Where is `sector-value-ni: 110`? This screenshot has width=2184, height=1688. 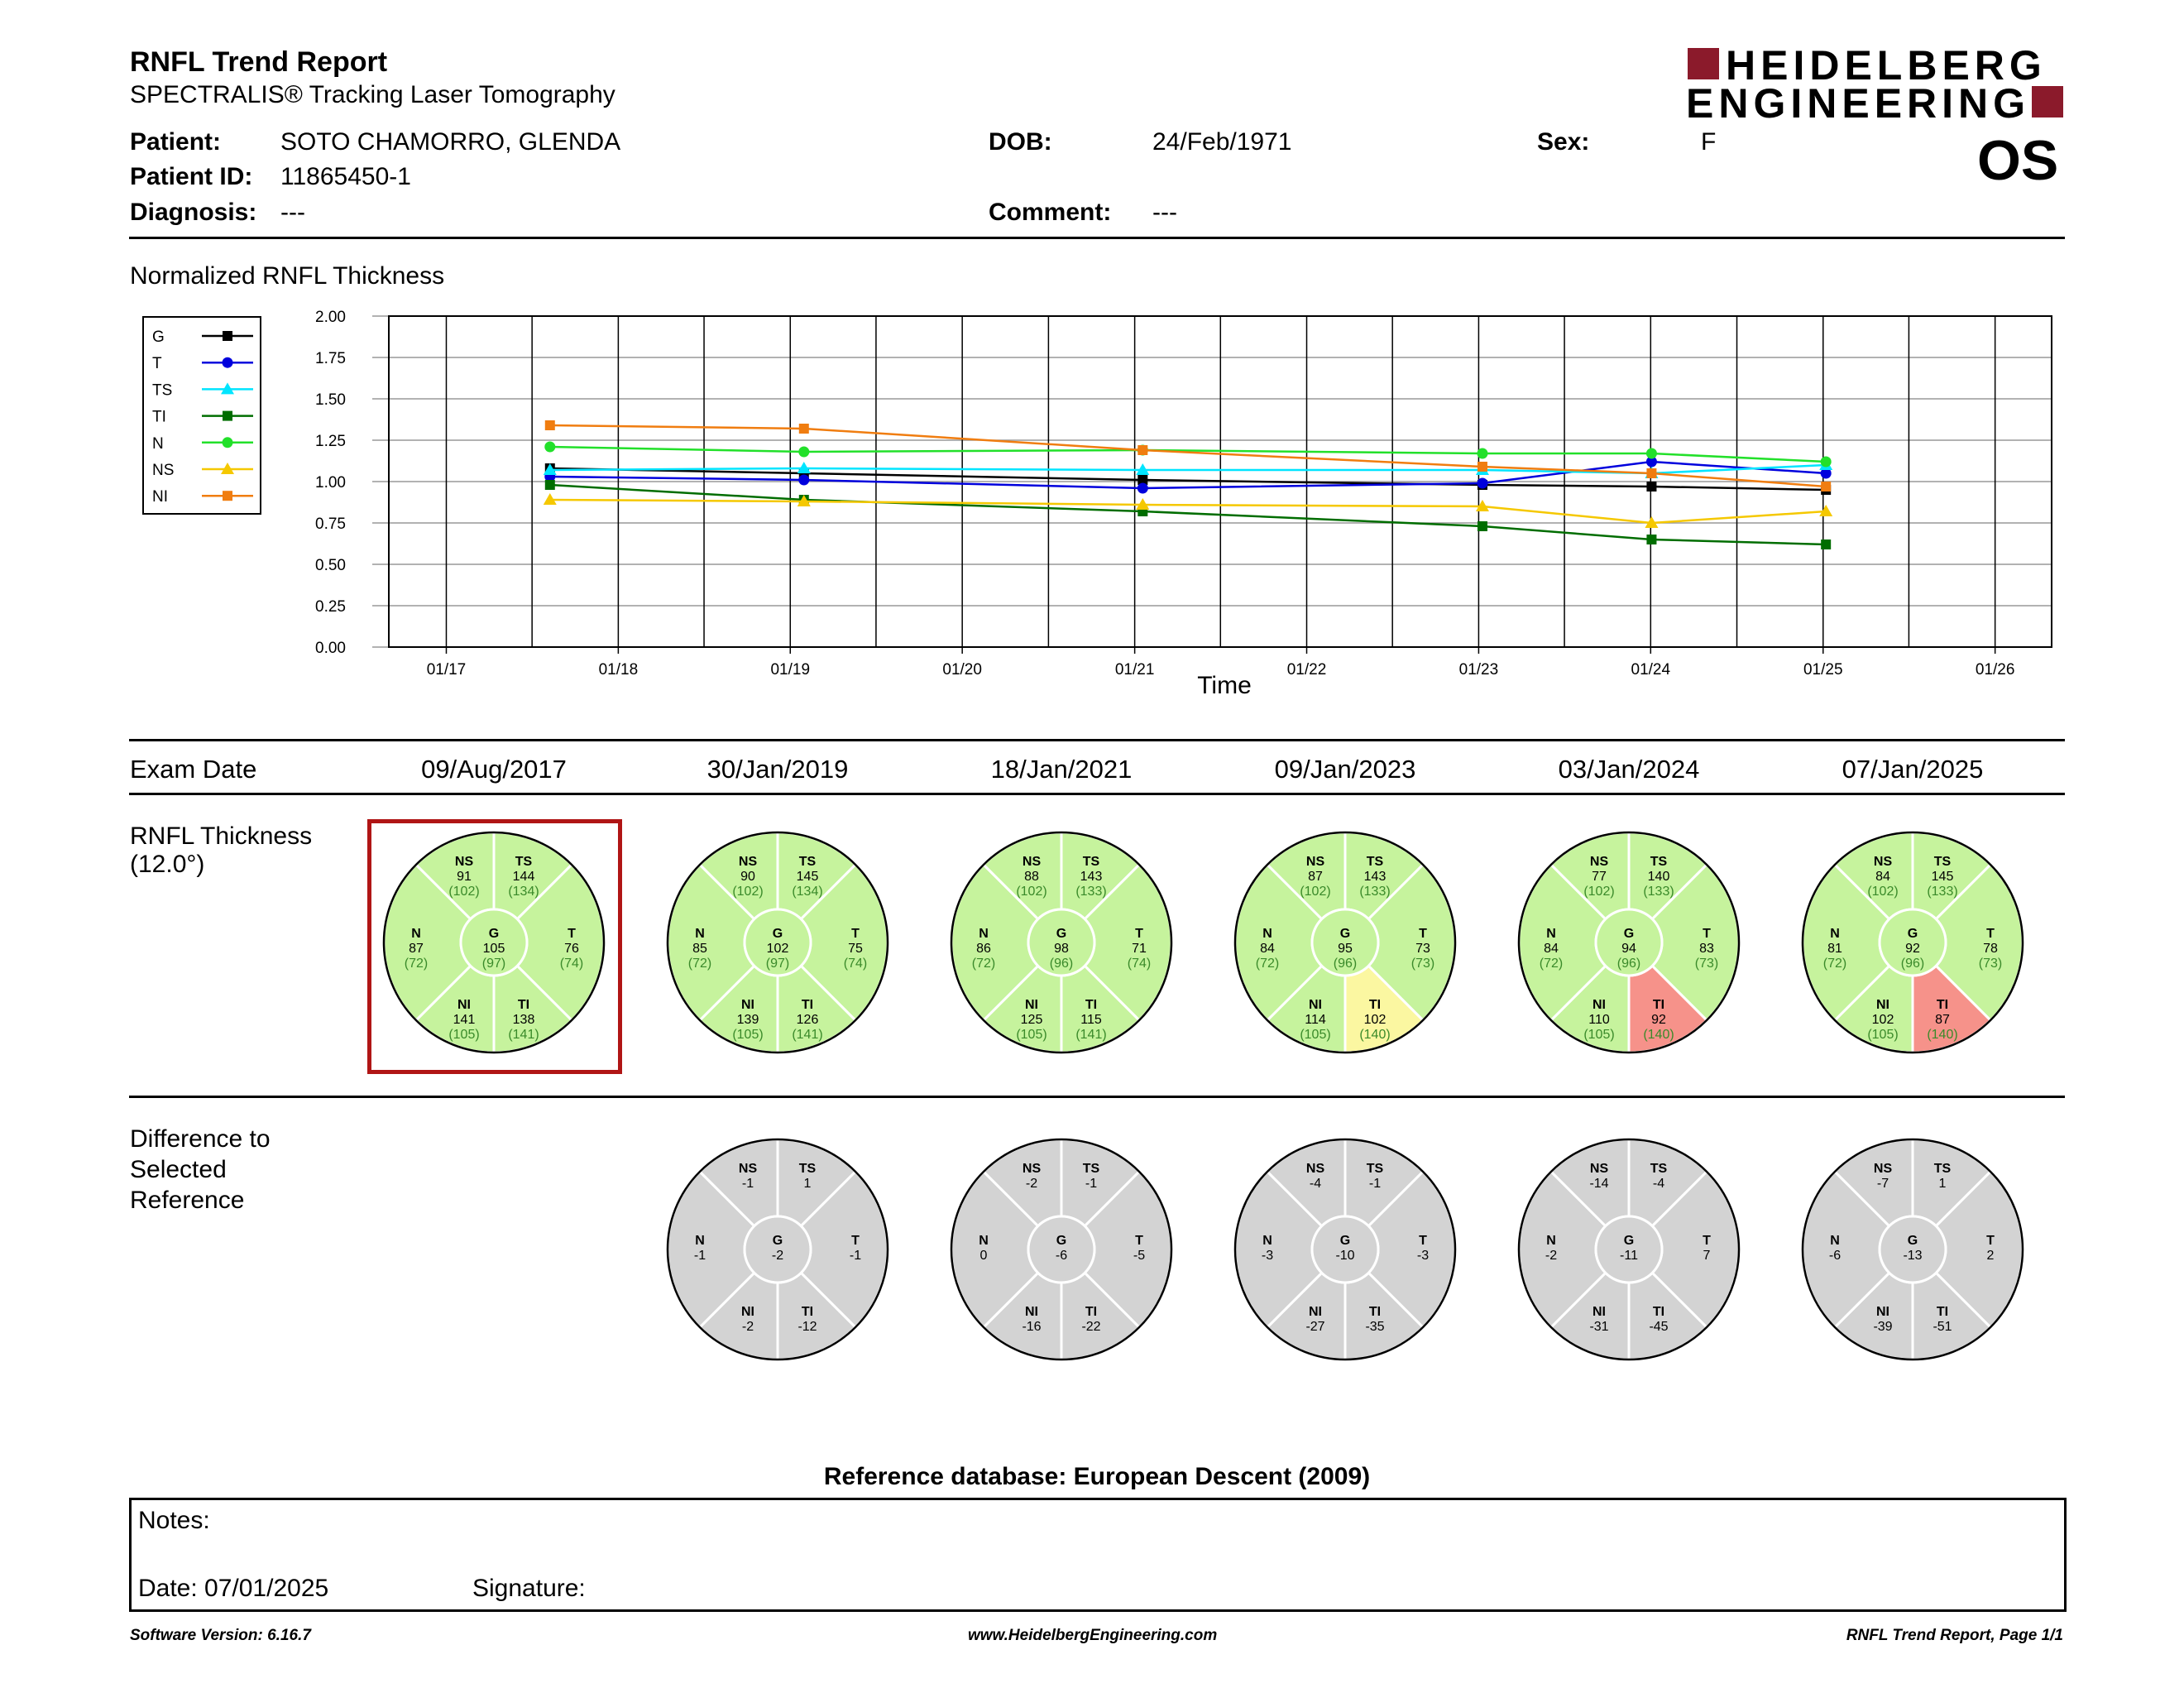
sector-value-ni: 110 is located at coordinates (1599, 1020).